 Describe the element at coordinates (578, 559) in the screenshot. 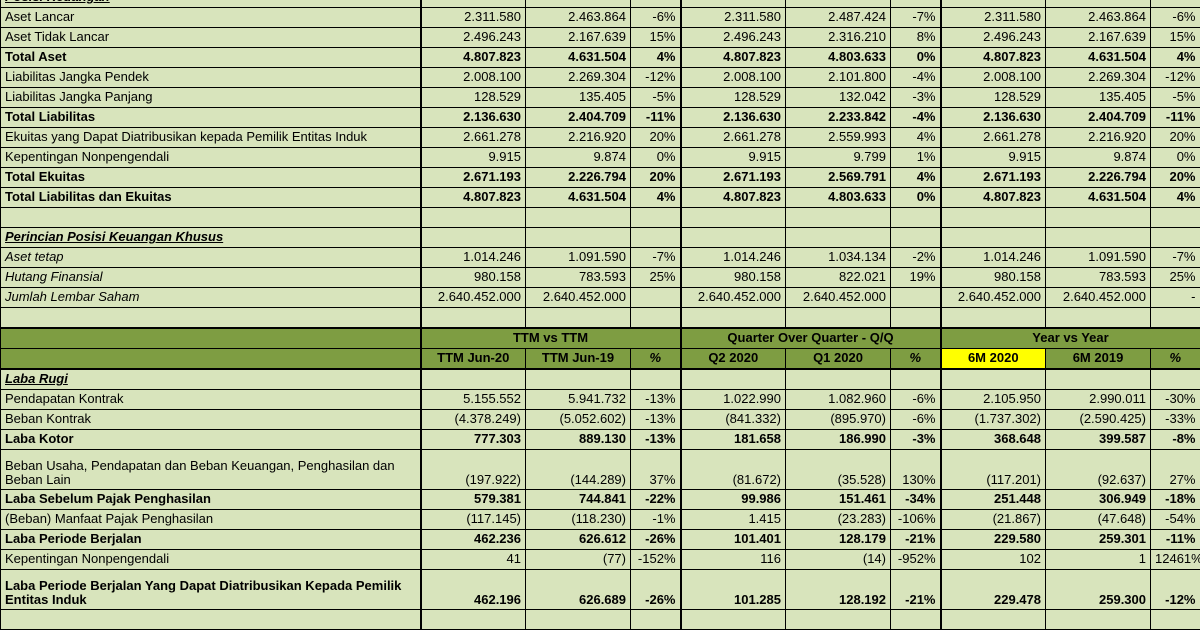

I see `value-cell: (77)` at that location.